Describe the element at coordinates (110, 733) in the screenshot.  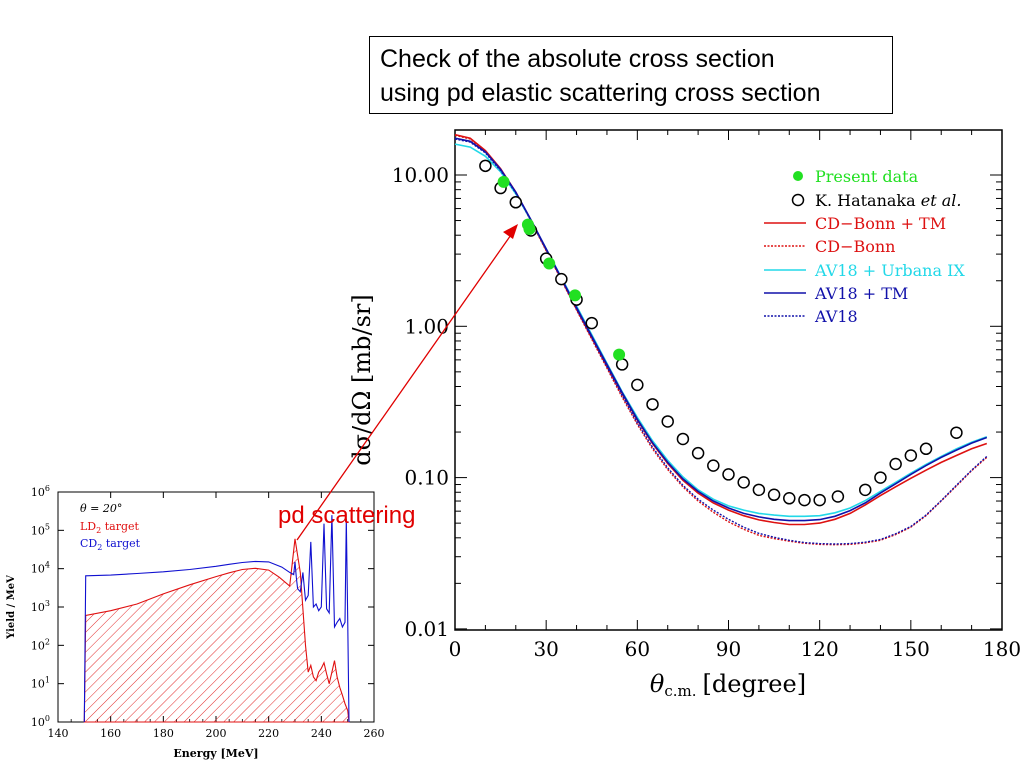
I see `inset-x-tick-label: 160` at that location.